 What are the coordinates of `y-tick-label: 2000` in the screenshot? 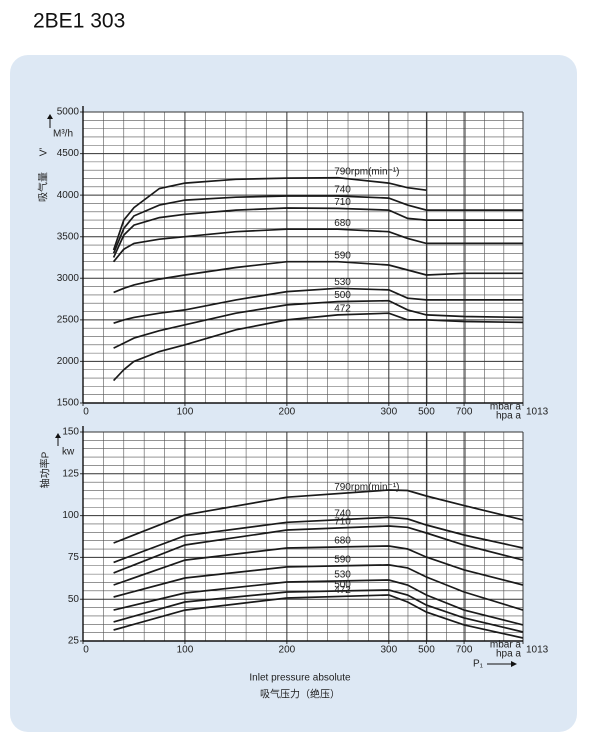 It's located at (68, 361).